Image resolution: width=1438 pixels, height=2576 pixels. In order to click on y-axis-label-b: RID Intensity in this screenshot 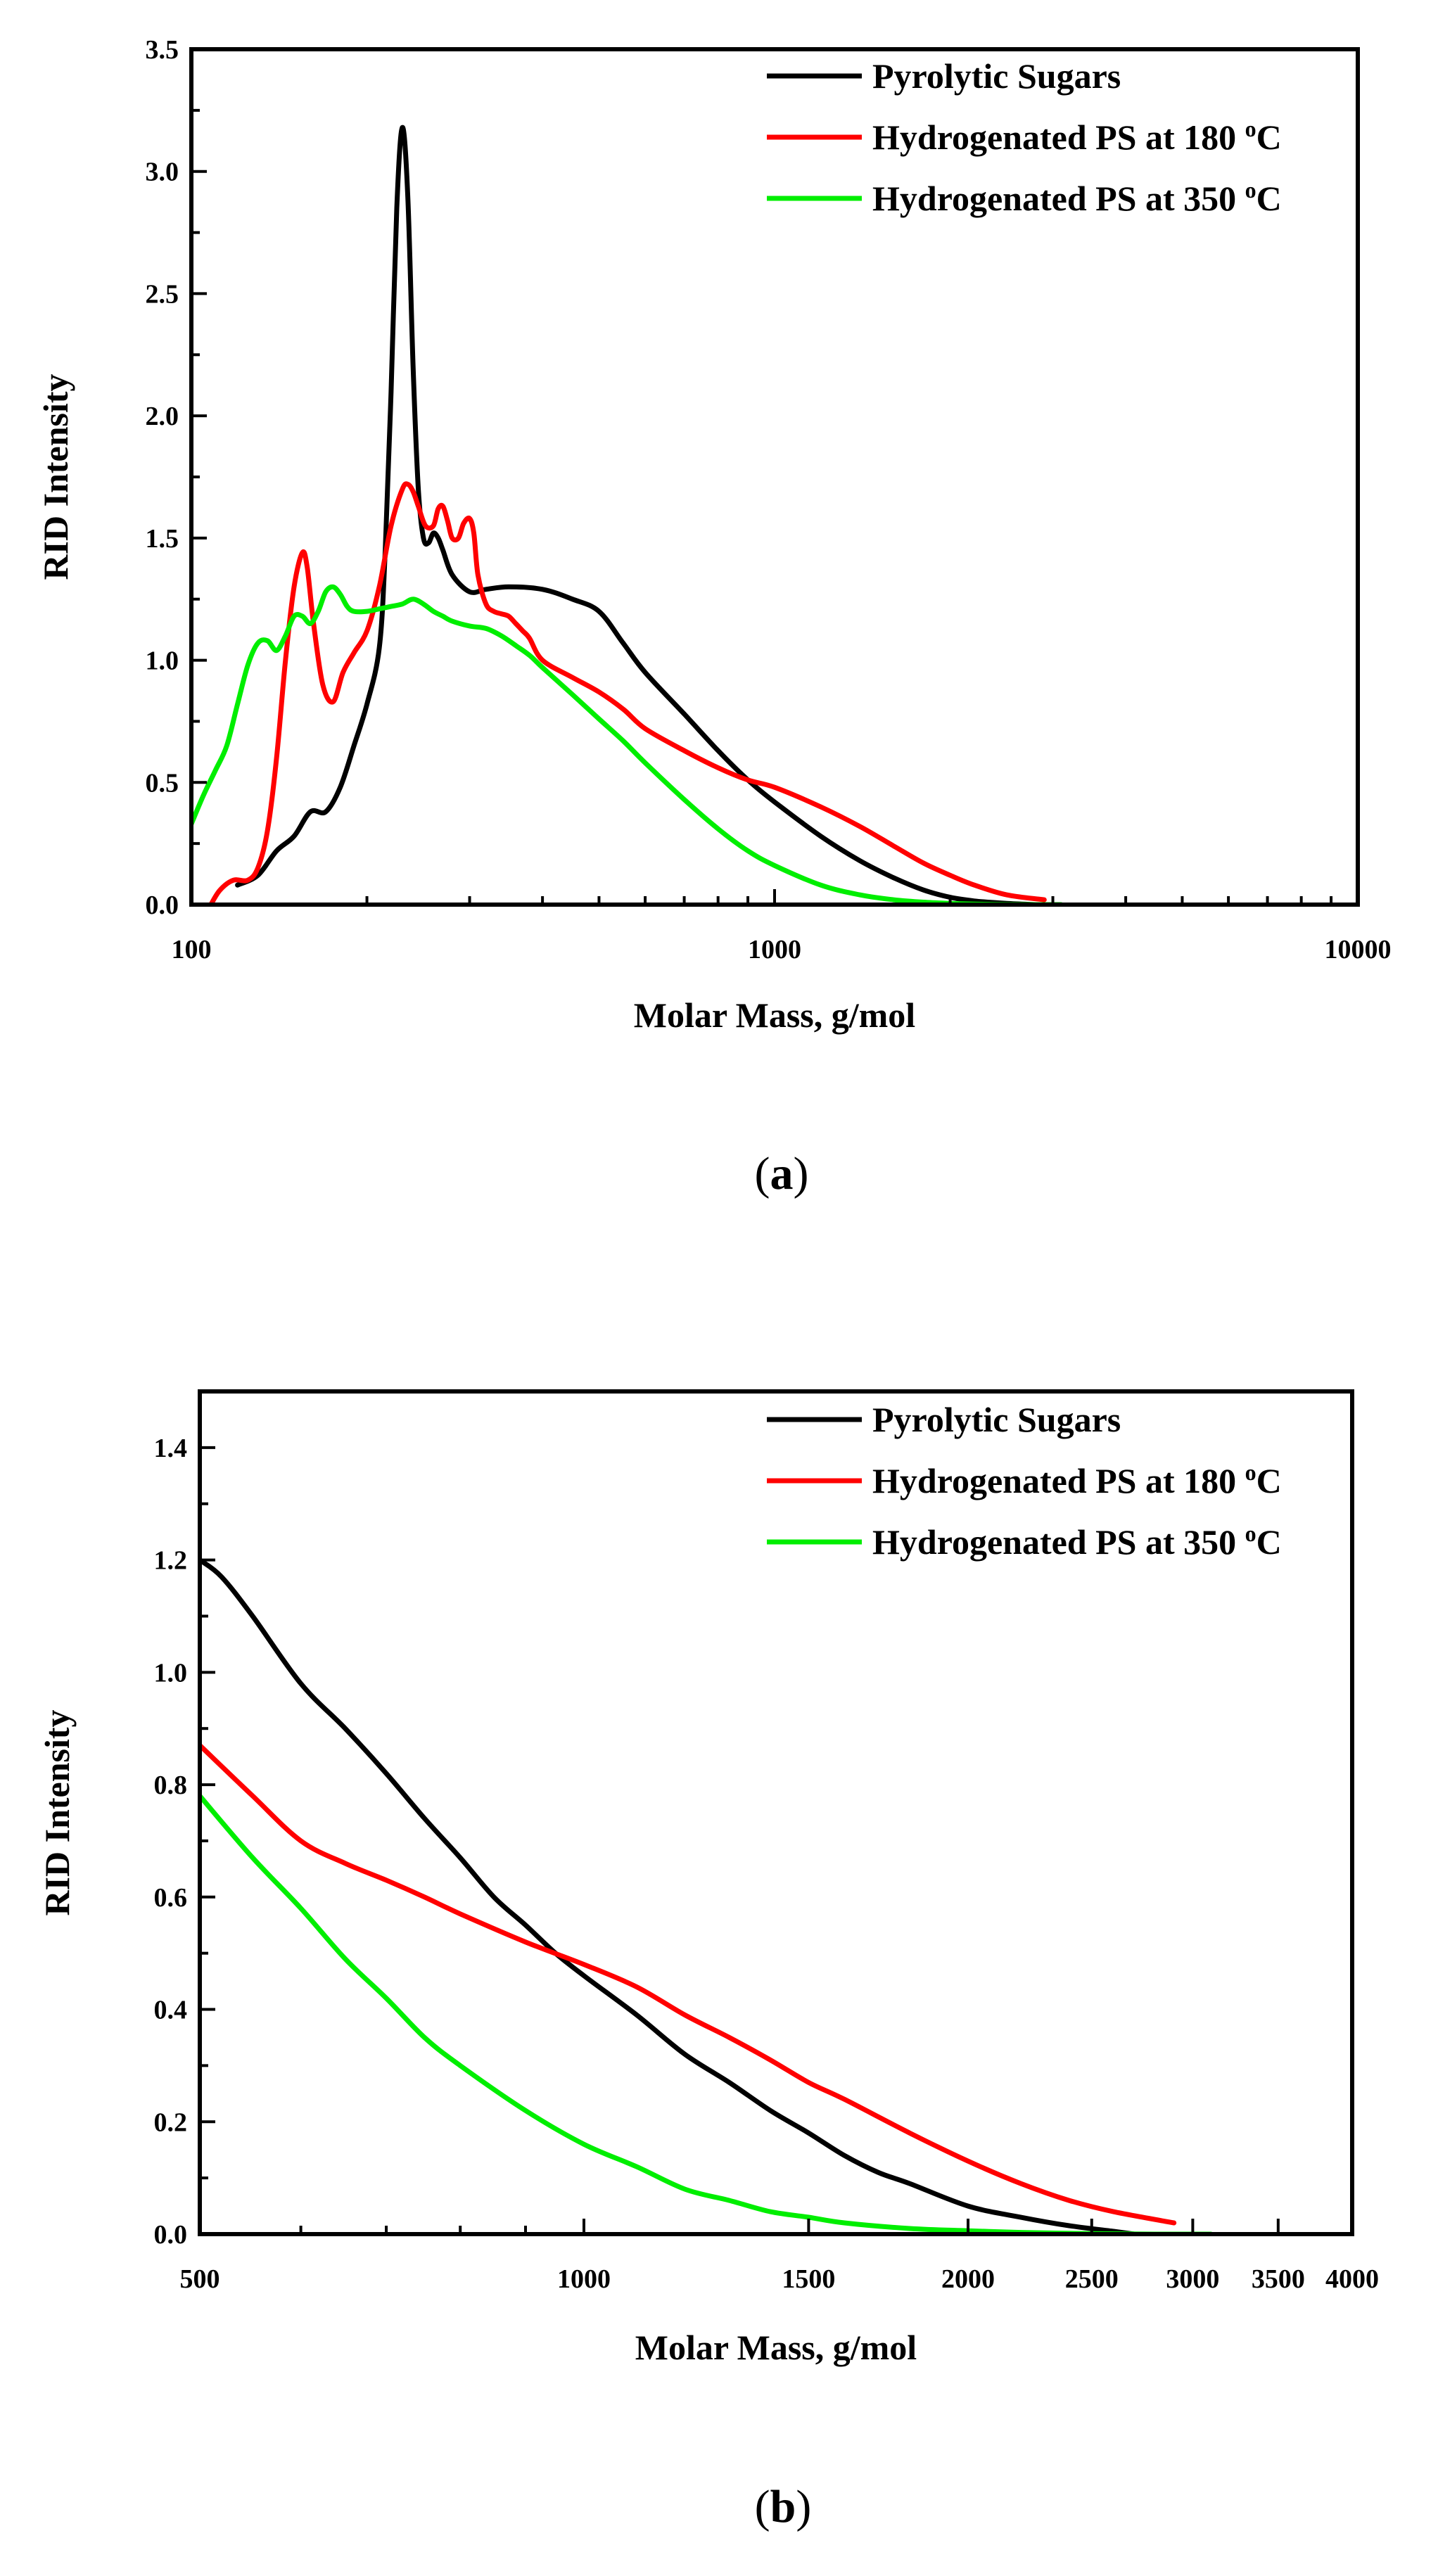, I will do `click(57, 1812)`.